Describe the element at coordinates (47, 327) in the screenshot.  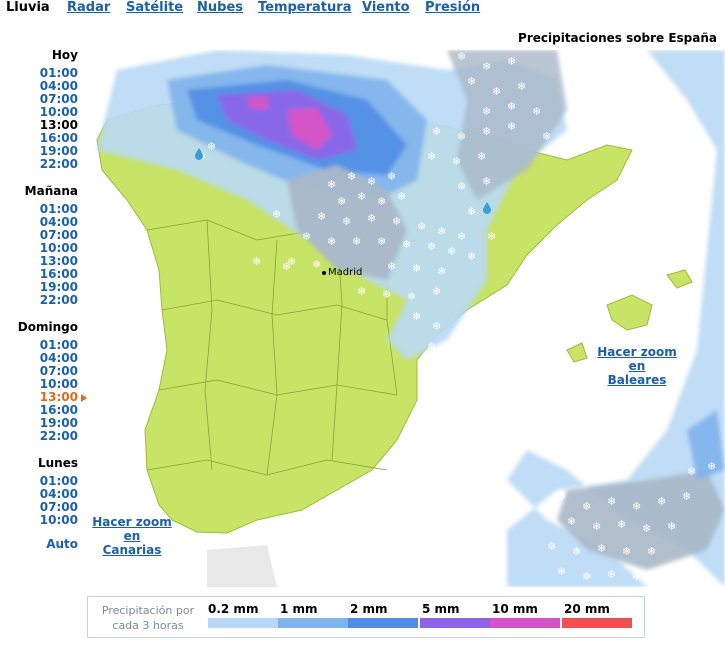
I see `day-label-domingo: Domingo` at that location.